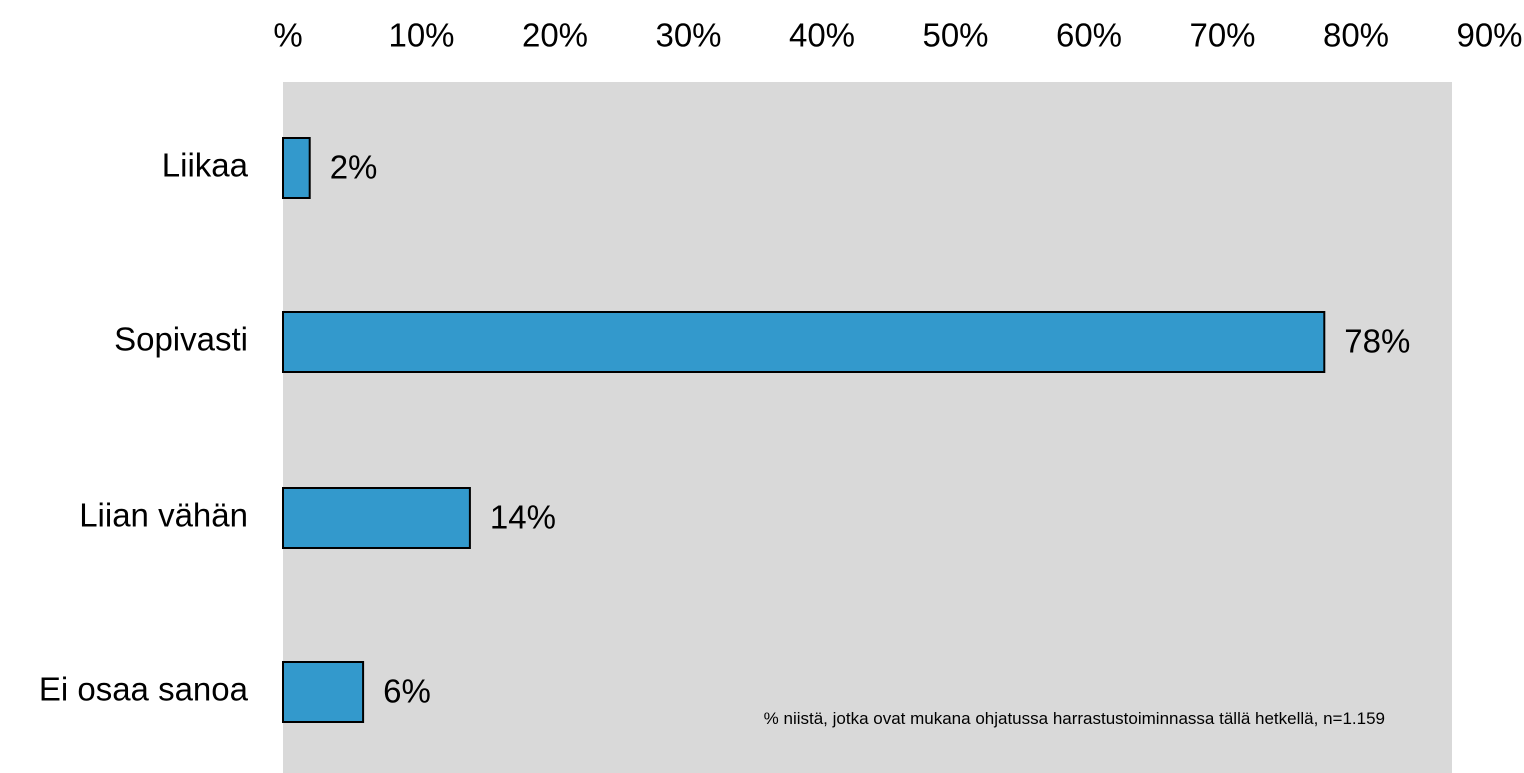 Image resolution: width=1524 pixels, height=773 pixels. What do you see at coordinates (1222, 35) in the screenshot?
I see `x-tick-label: 70%` at bounding box center [1222, 35].